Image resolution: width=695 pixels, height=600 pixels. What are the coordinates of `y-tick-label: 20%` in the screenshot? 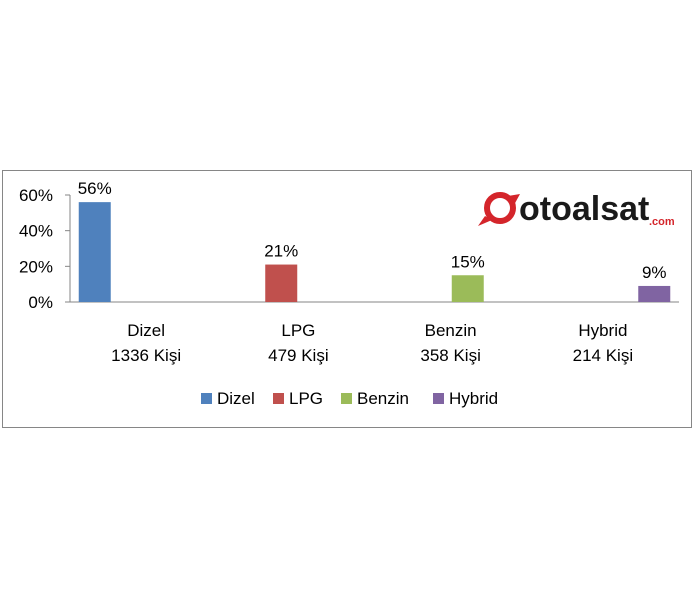 It's located at (36, 266).